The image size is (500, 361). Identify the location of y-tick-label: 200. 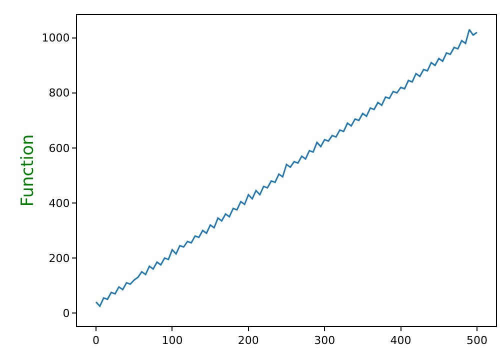
(59, 258).